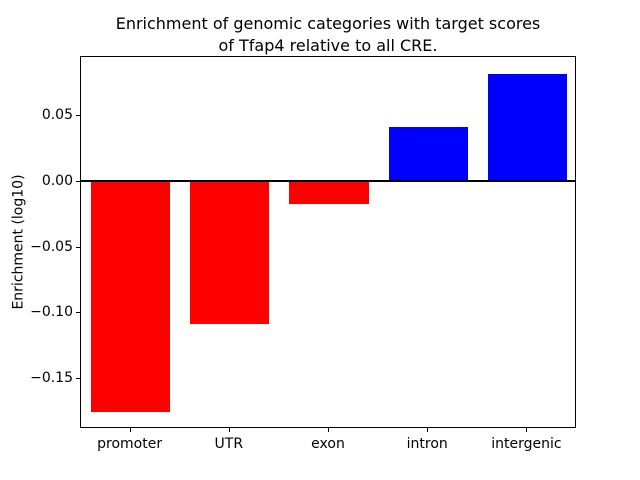 The image size is (640, 480). I want to click on chart-title-line2: of Tfap4 relative to all CRE., so click(328, 45).